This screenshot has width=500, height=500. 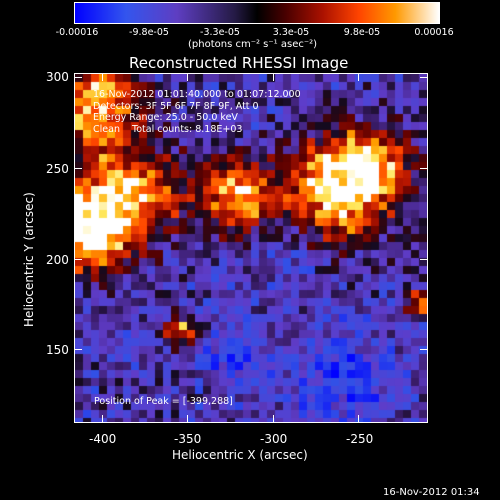 I want to click on colorbar-tick: 9.8e-05, so click(x=362, y=32).